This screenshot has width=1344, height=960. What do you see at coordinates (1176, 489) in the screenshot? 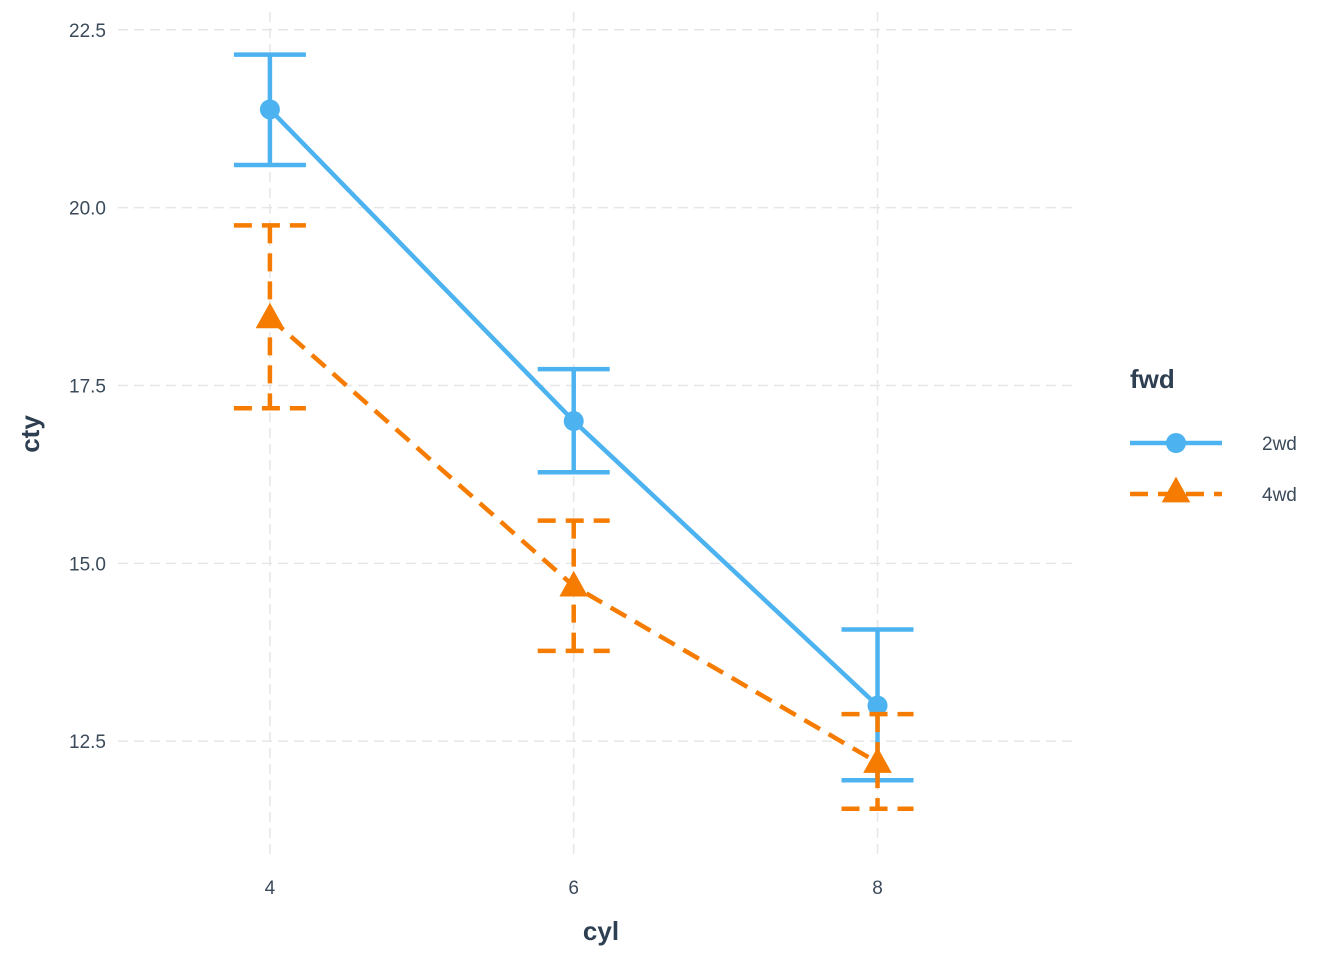
I see `legend-marker-4wd` at bounding box center [1176, 489].